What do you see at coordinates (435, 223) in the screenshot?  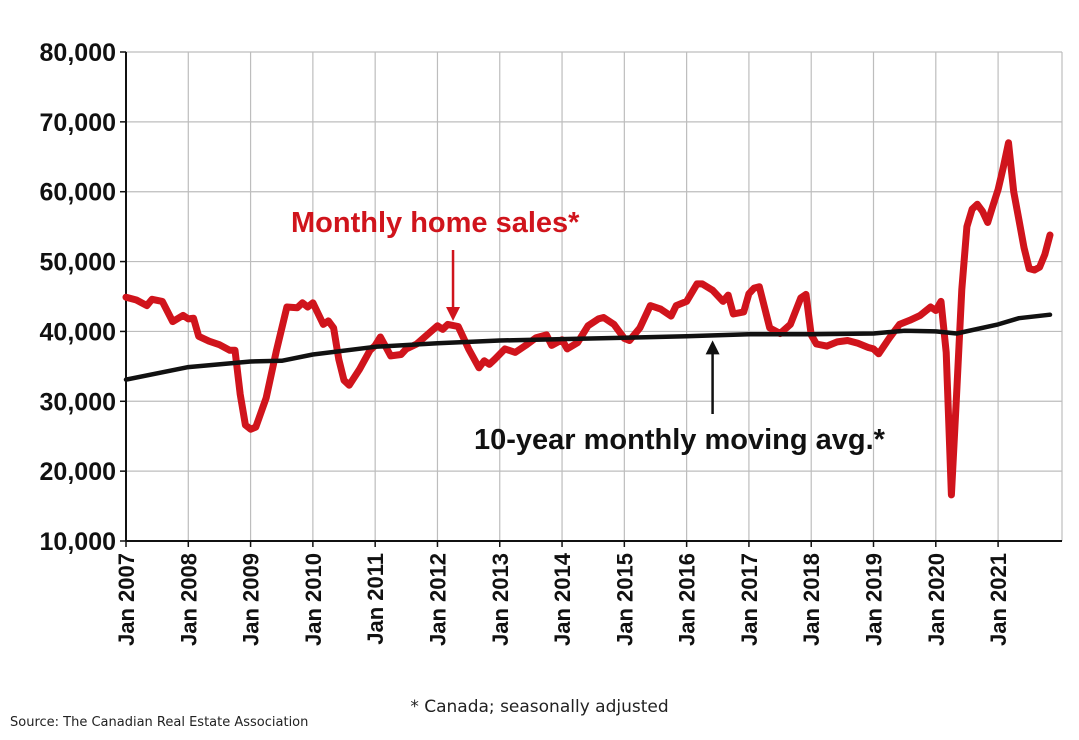 I see `annotation-monthly-home-sales: Monthly home sales*` at bounding box center [435, 223].